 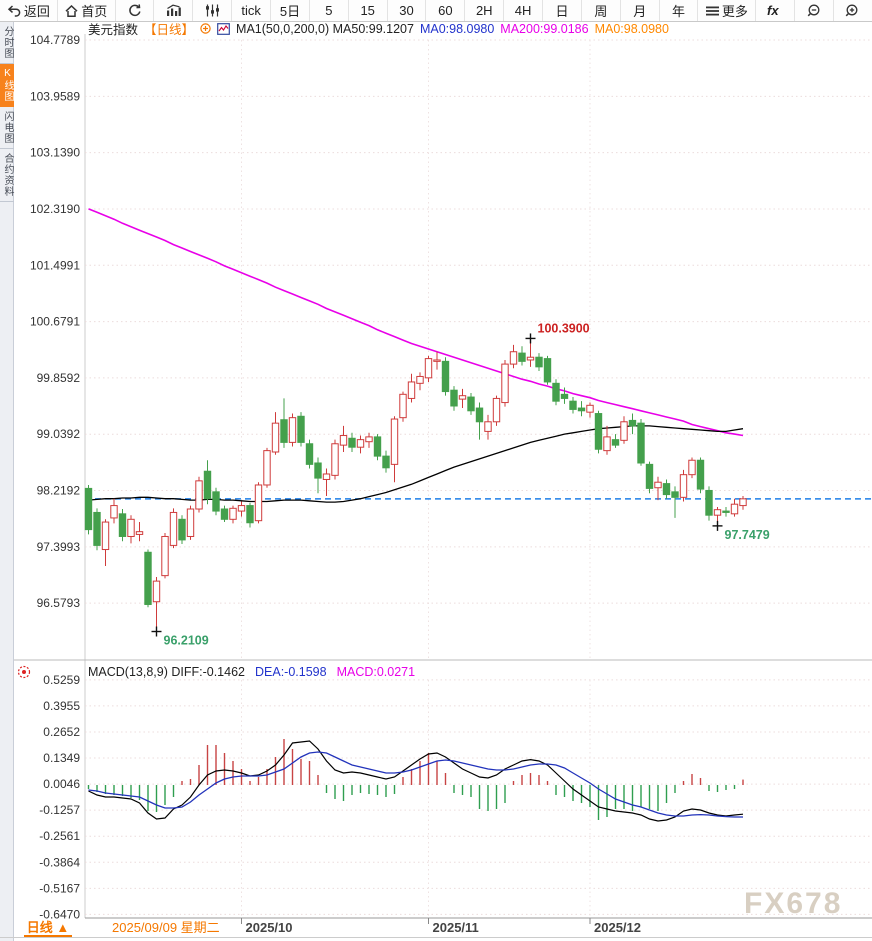 I want to click on toolbar-button-interval-2h: 2H, so click(x=485, y=10).